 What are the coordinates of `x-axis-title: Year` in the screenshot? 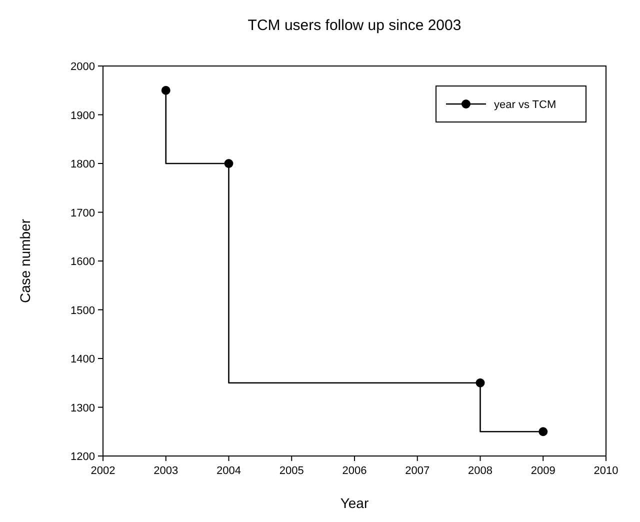 It's located at (354, 503).